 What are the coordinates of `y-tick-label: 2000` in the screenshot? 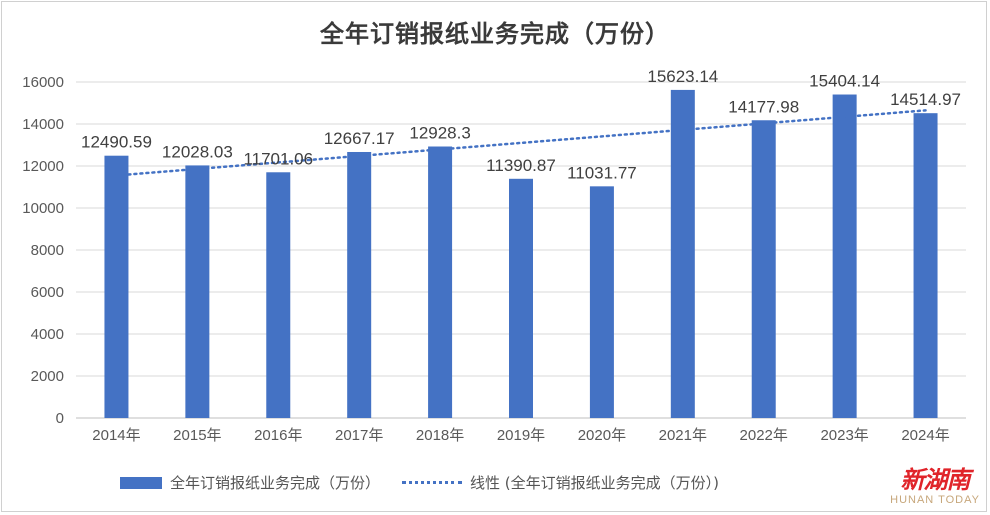 It's located at (47, 376).